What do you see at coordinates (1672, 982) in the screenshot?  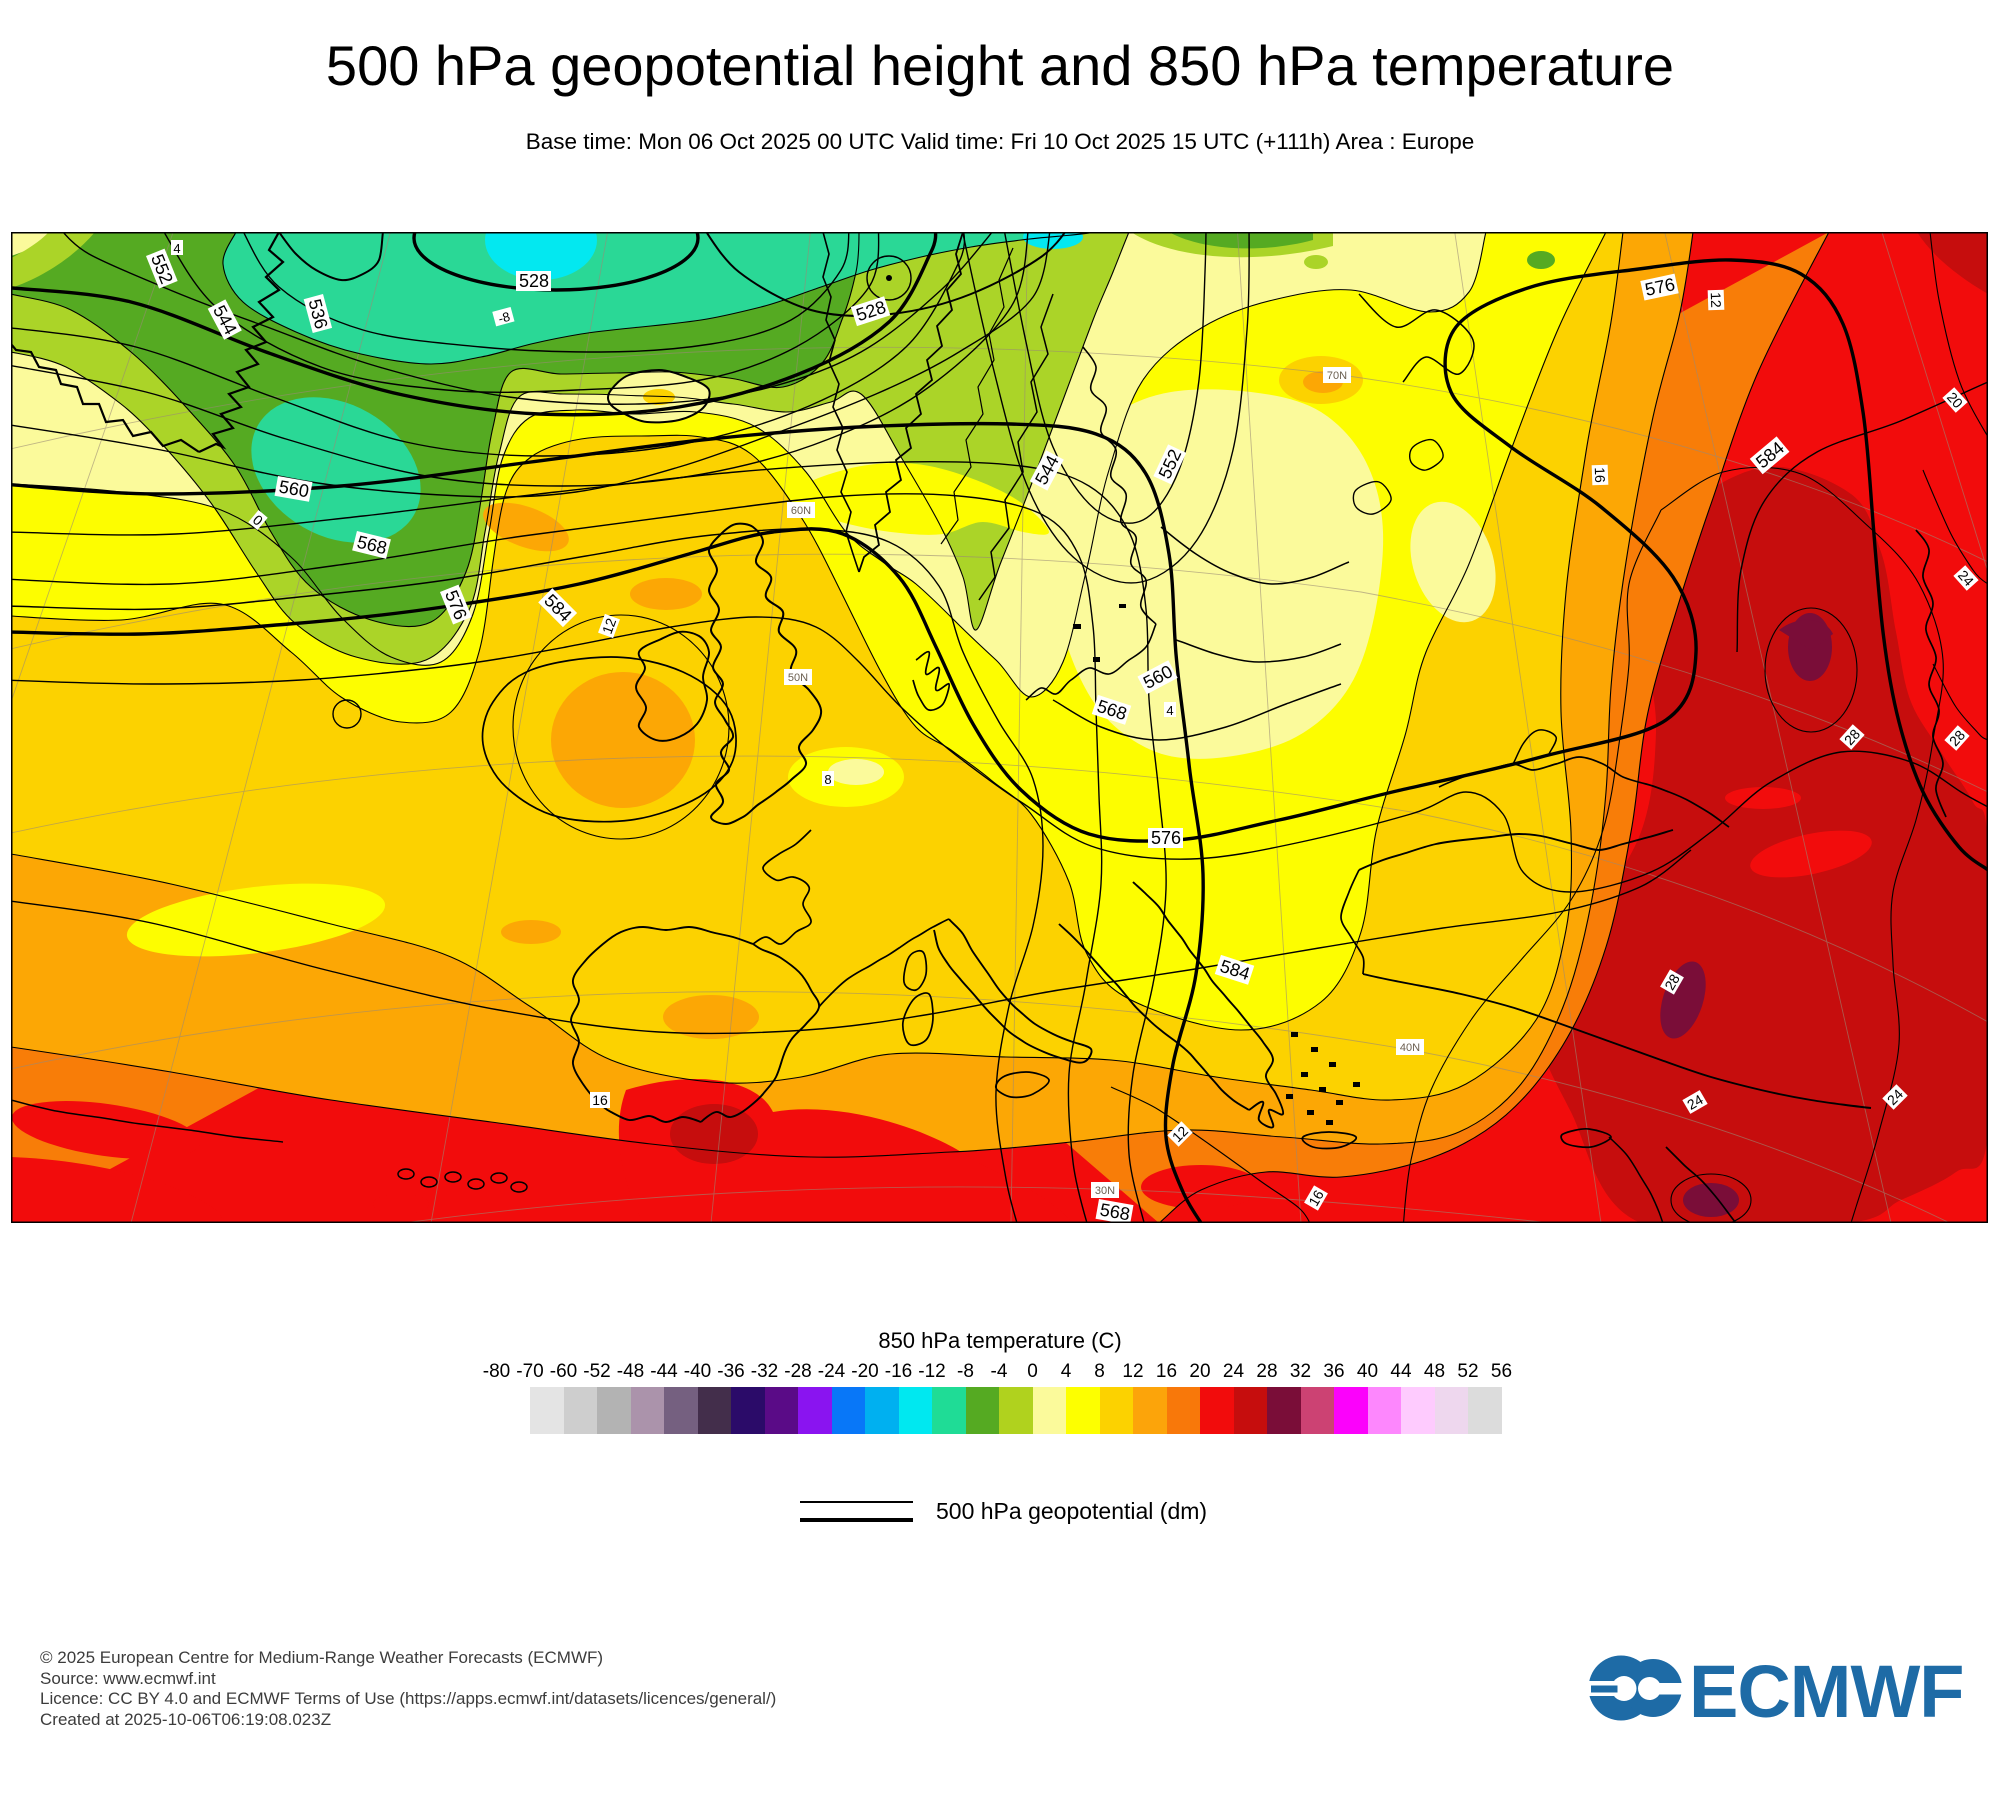 I see `svg-text: 28` at bounding box center [1672, 982].